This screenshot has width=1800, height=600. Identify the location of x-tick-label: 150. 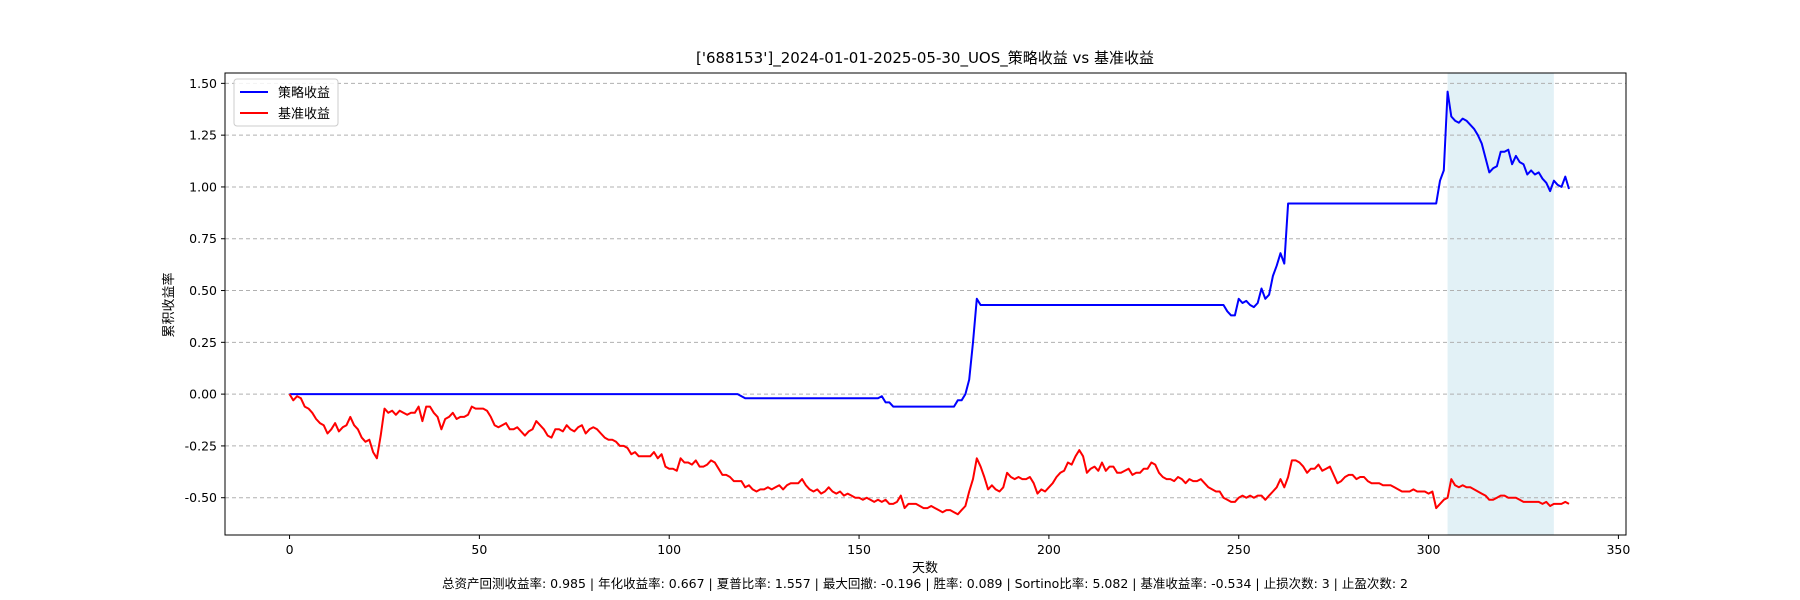
(859, 549).